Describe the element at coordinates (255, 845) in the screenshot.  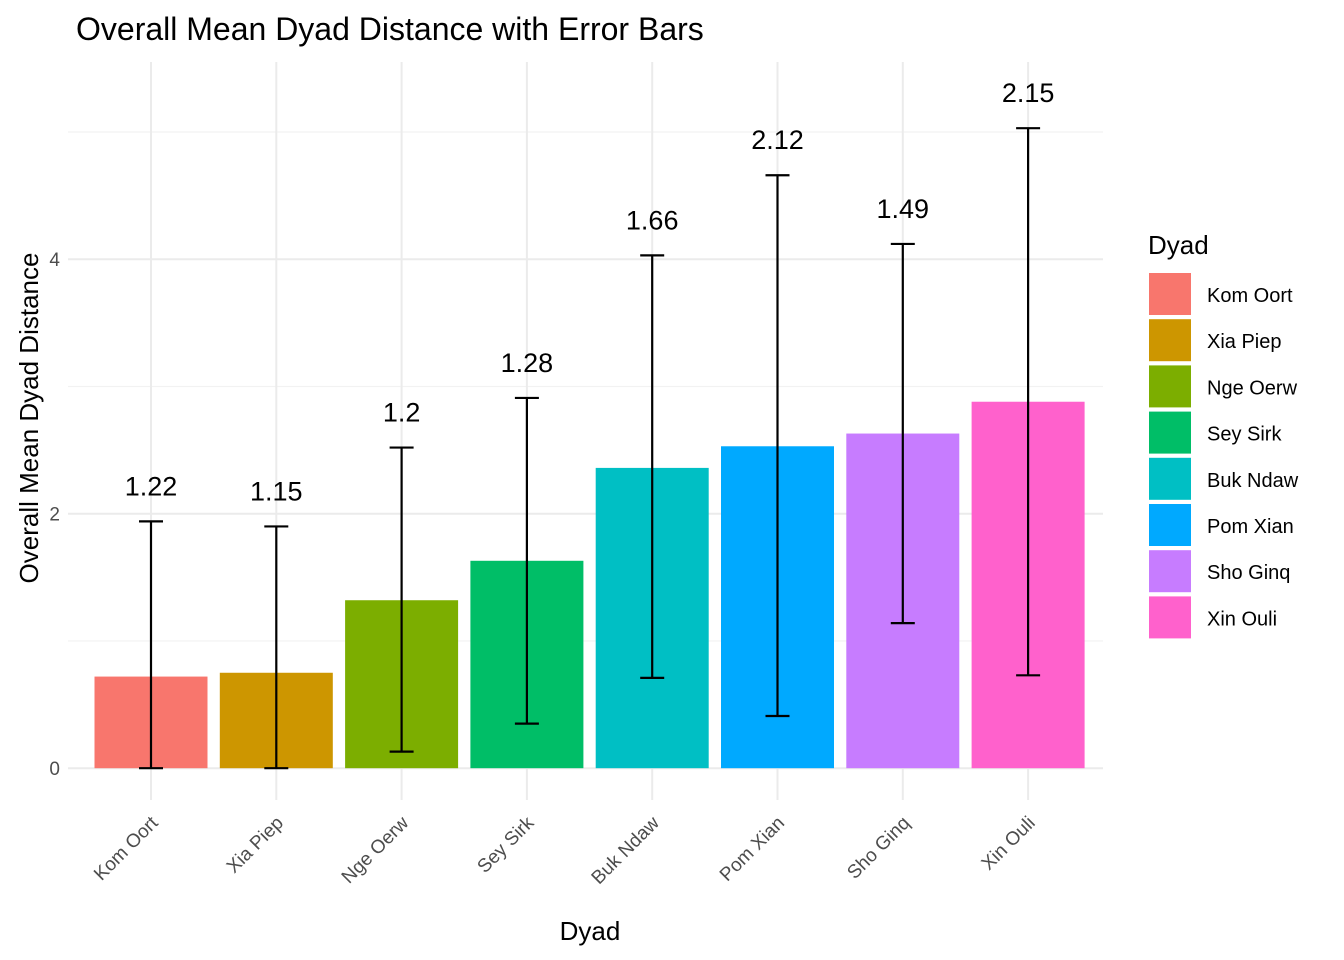
I see `x-tick-label: Xia Piep` at that location.